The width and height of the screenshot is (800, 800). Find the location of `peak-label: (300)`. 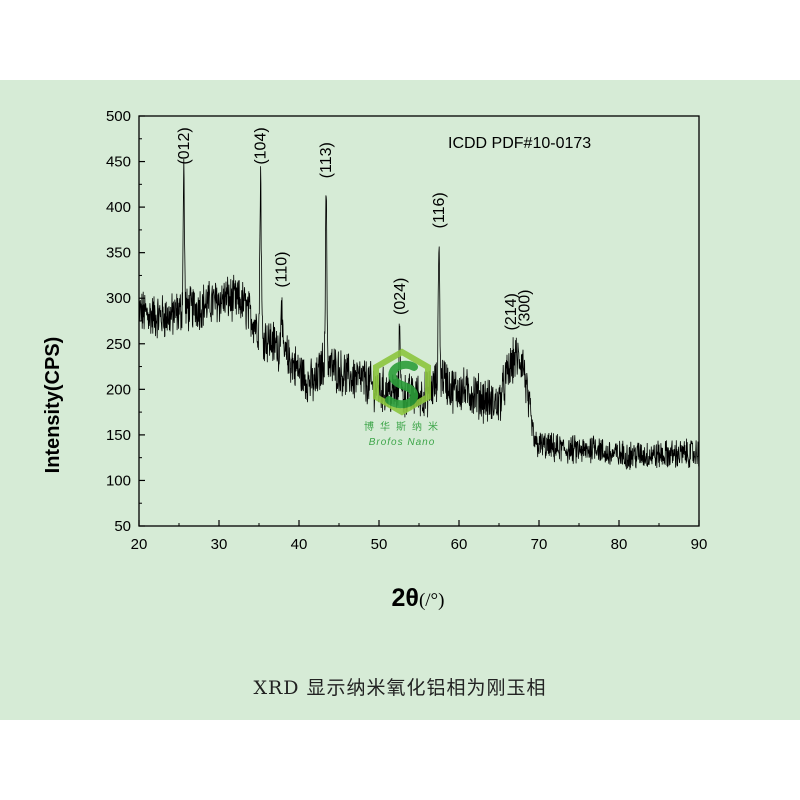

peak-label: (300) is located at coordinates (525, 307).